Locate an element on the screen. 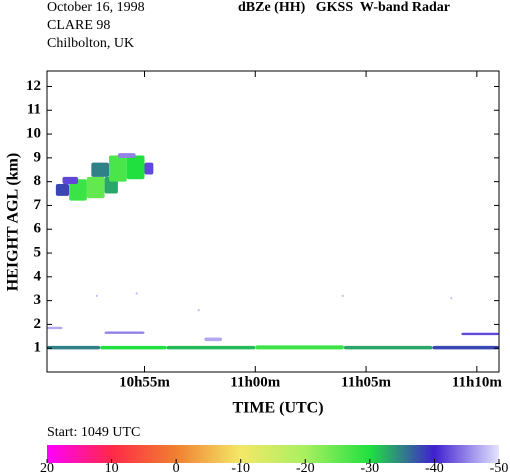 Image resolution: width=510 pixels, height=476 pixels. y-axis-label: HEIGHT AGL (km) is located at coordinates (13, 222).